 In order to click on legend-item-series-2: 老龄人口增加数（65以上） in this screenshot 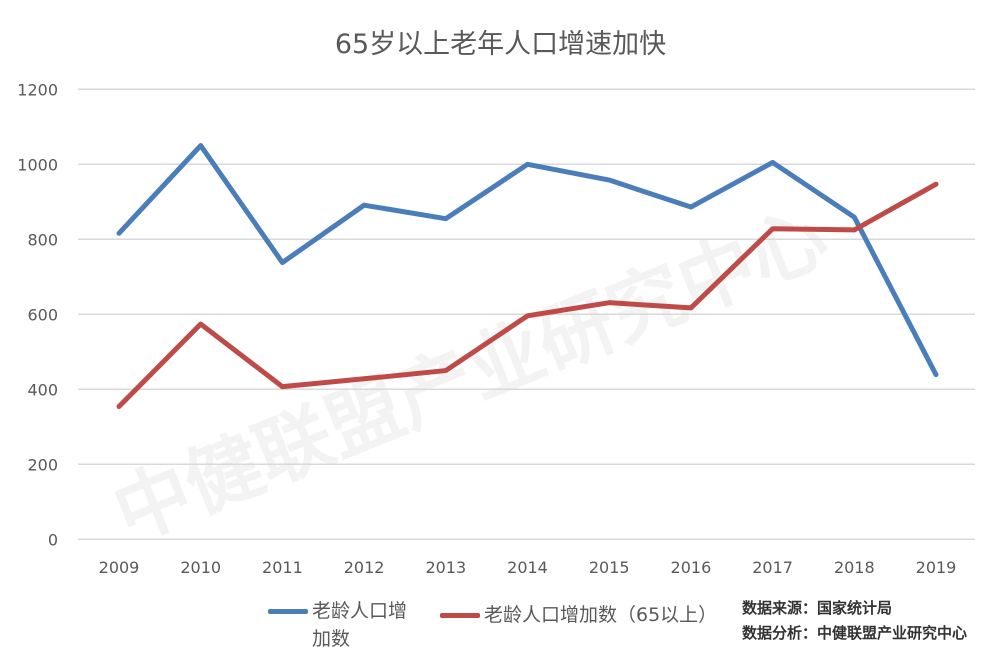, I will do `click(578, 613)`.